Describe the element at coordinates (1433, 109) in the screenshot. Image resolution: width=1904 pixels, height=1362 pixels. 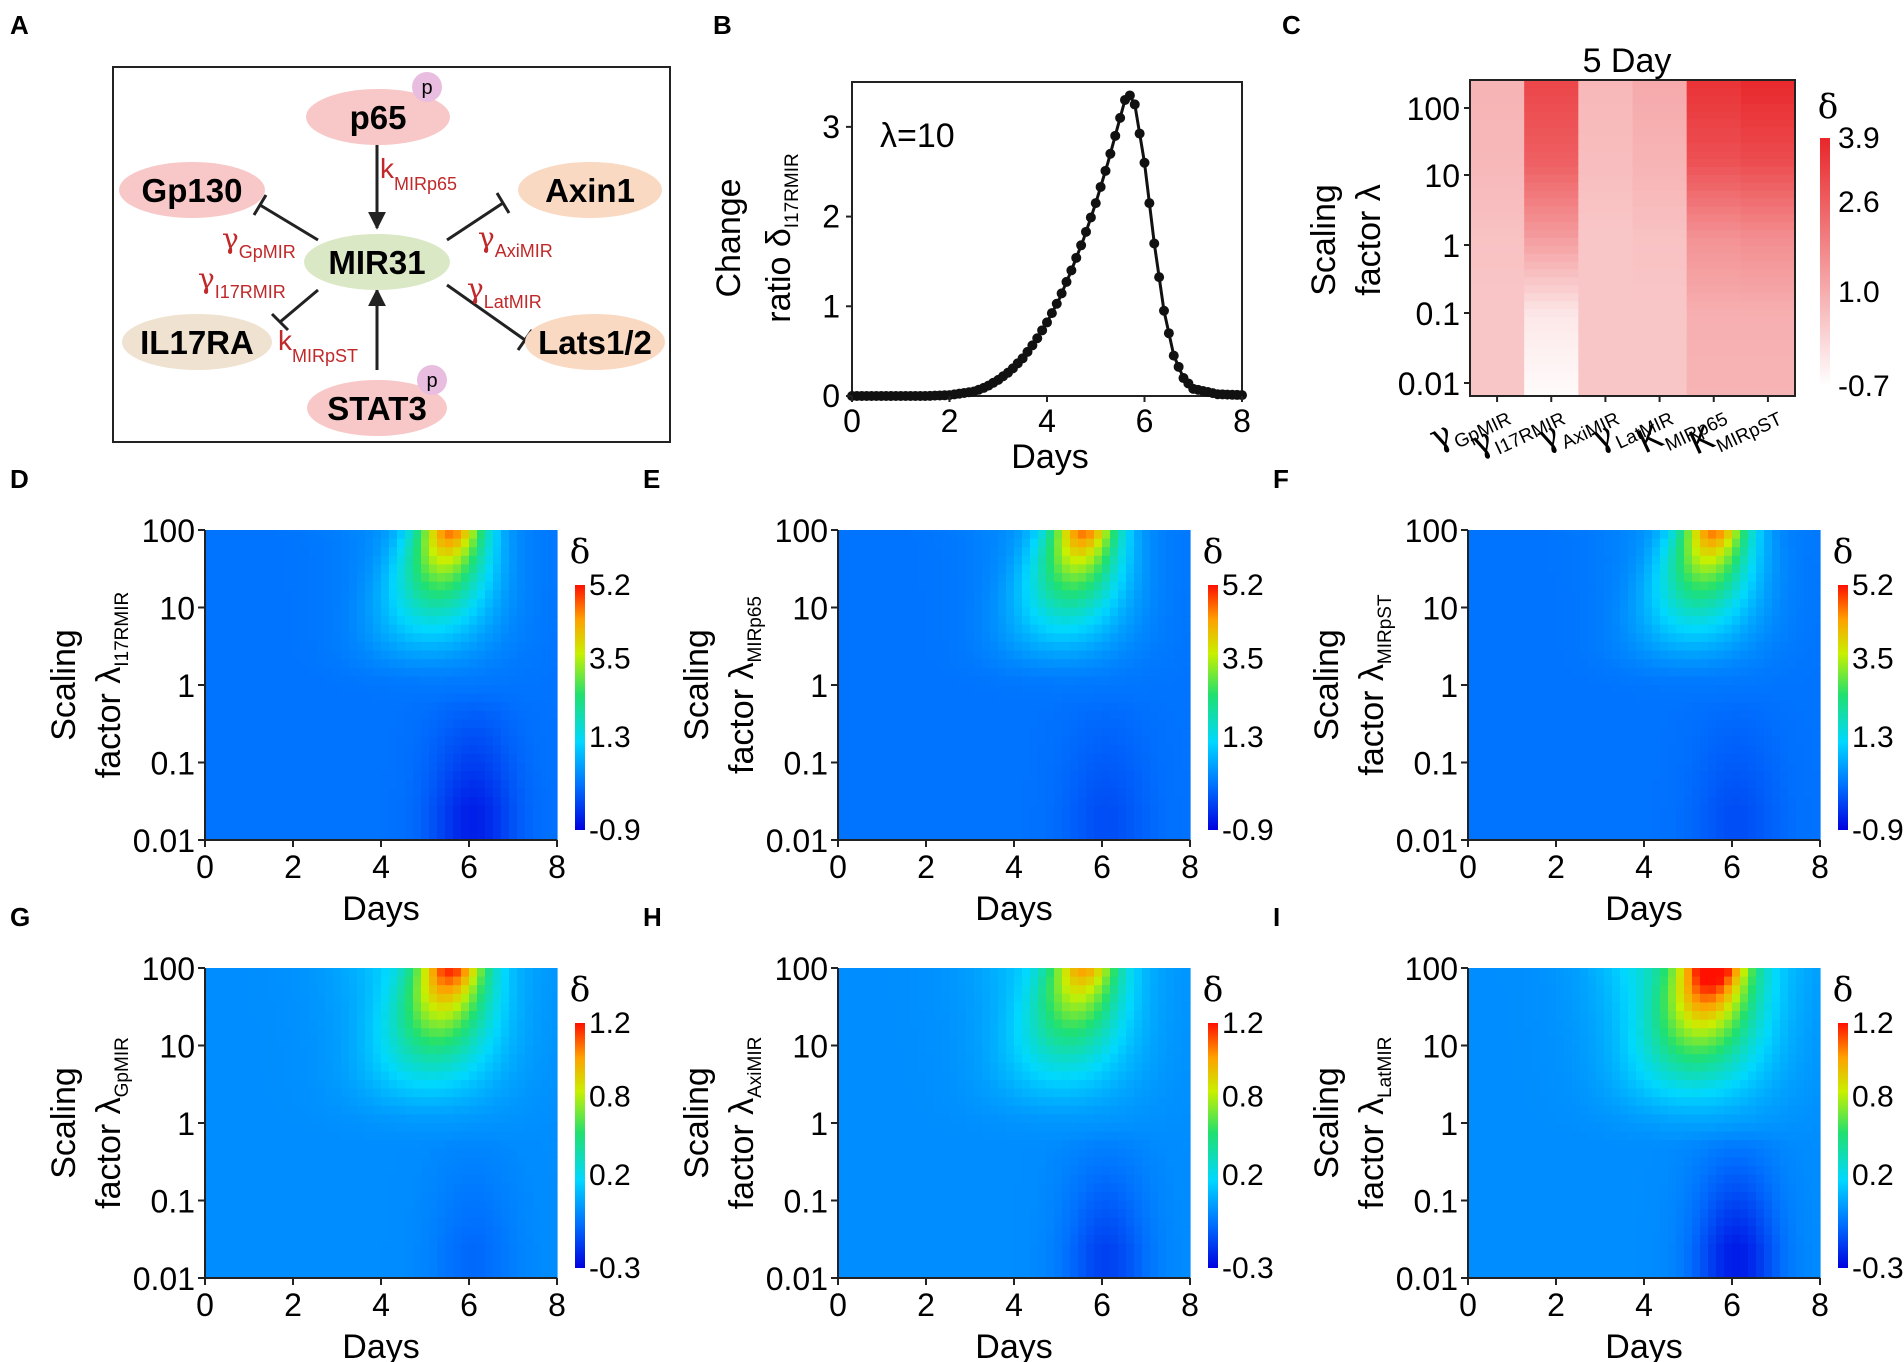
I see `y-tick-label: 100` at that location.